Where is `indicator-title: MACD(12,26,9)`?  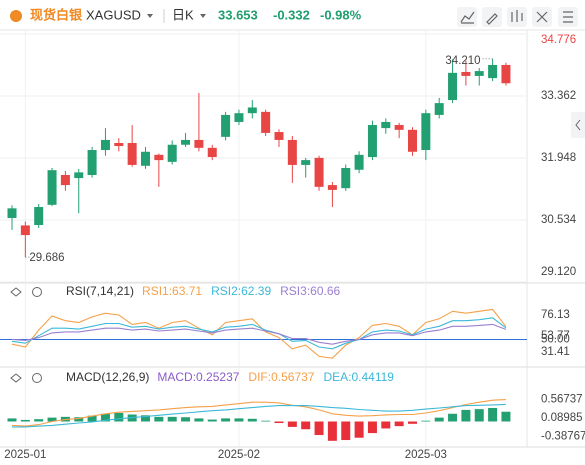 indicator-title: MACD(12,26,9) is located at coordinates (107, 377).